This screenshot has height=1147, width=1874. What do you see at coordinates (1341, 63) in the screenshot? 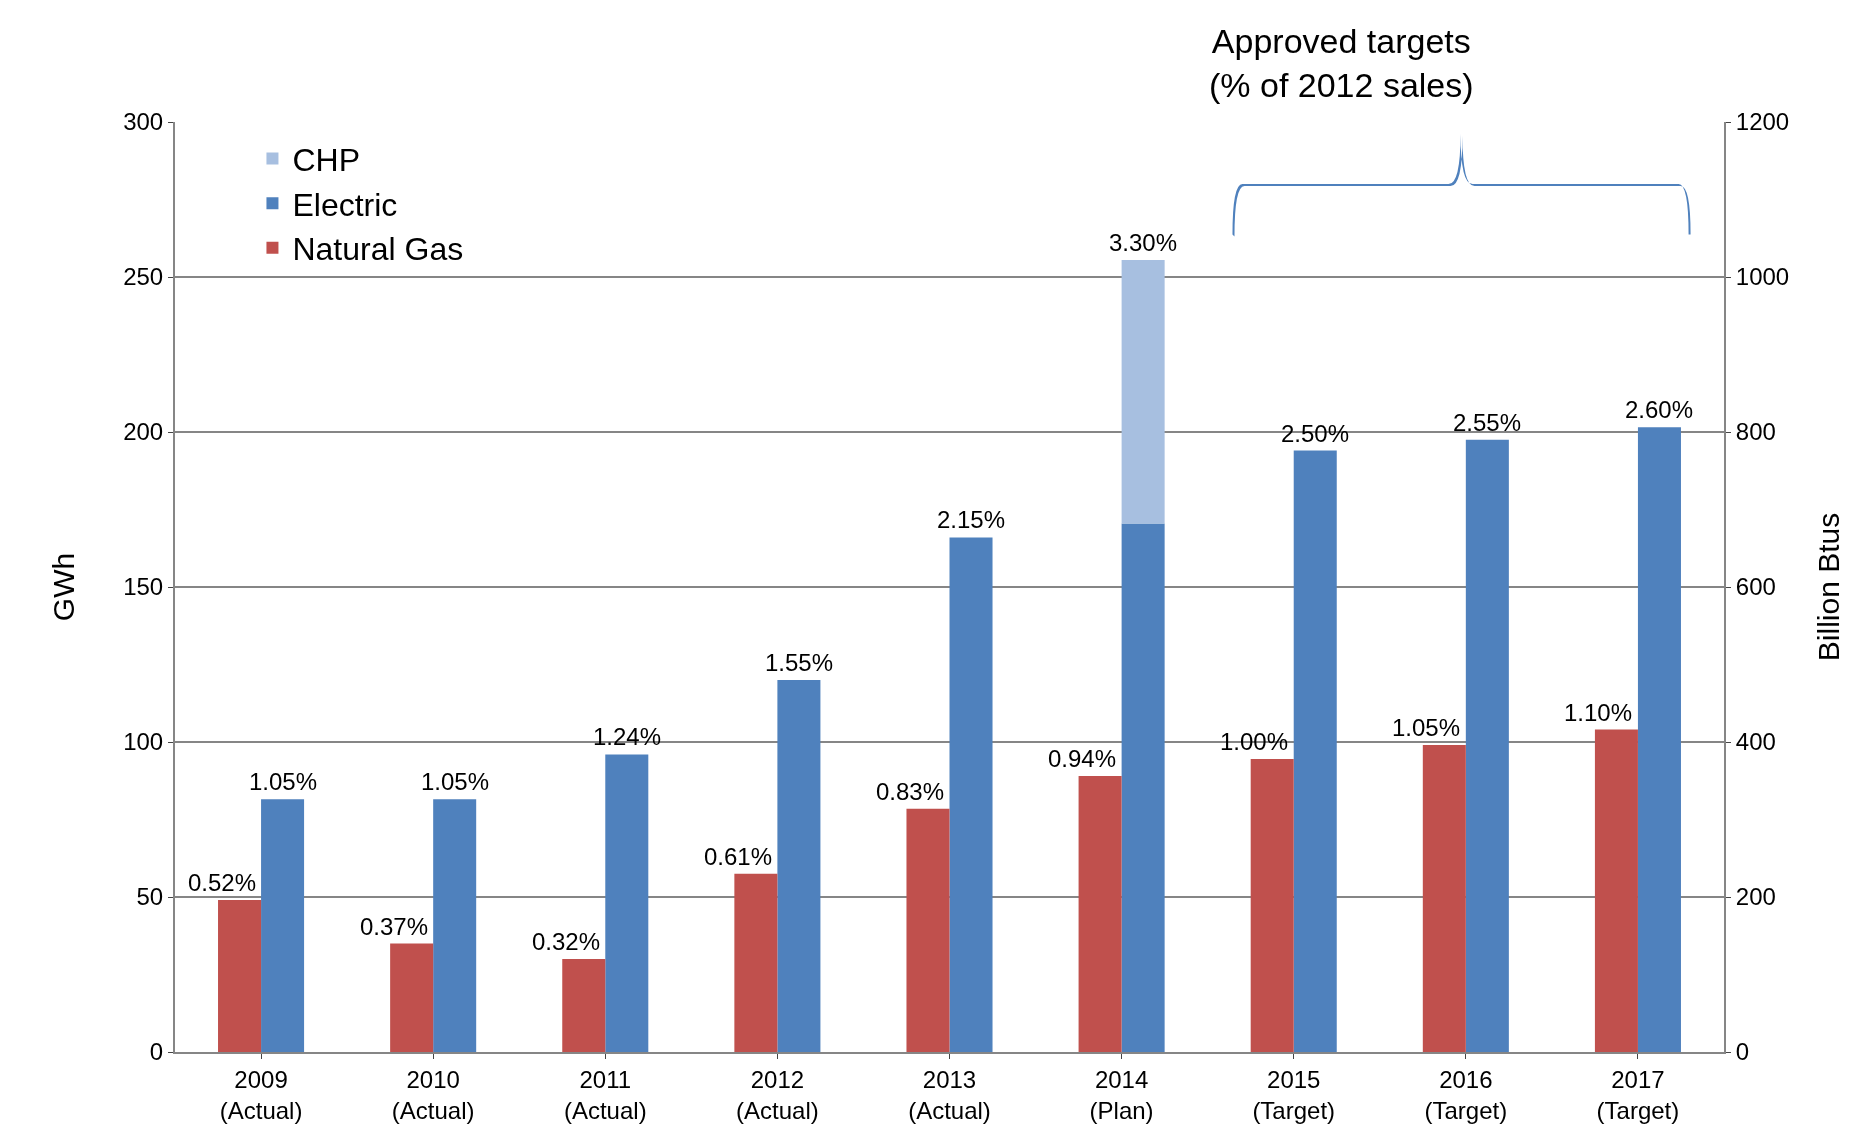
I see `text: Approved targets (% of 2012 sales)` at bounding box center [1341, 63].